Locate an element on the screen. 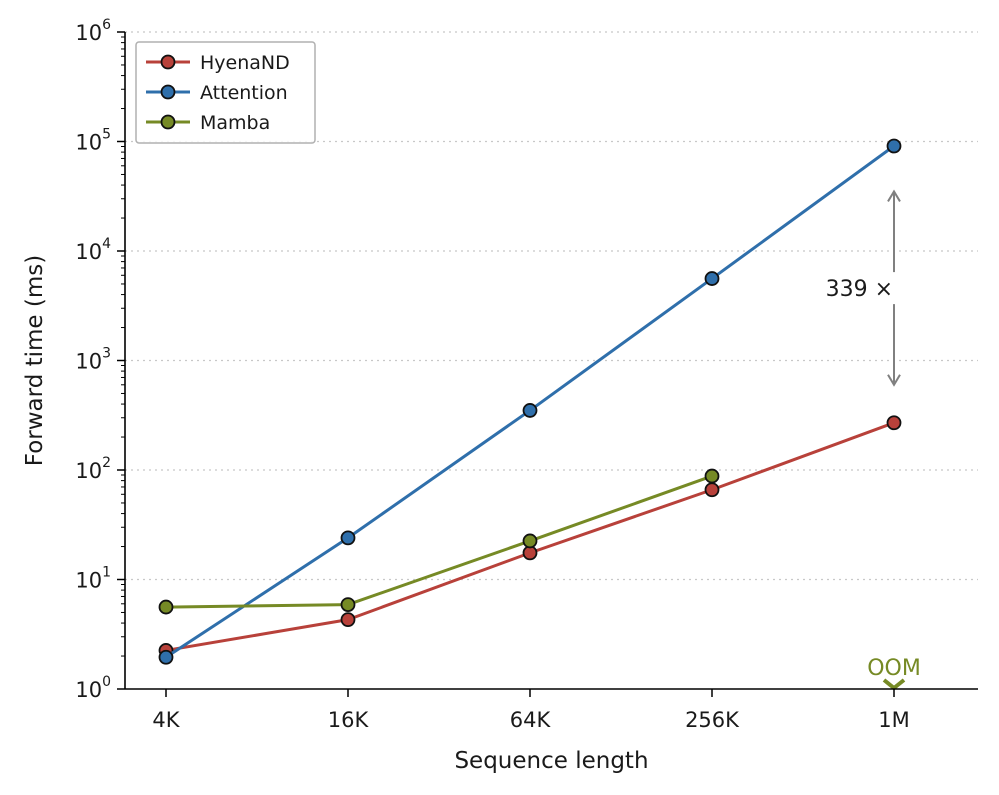 Image resolution: width=999 pixels, height=795 pixels. x-tick-label: 64K is located at coordinates (531, 720).